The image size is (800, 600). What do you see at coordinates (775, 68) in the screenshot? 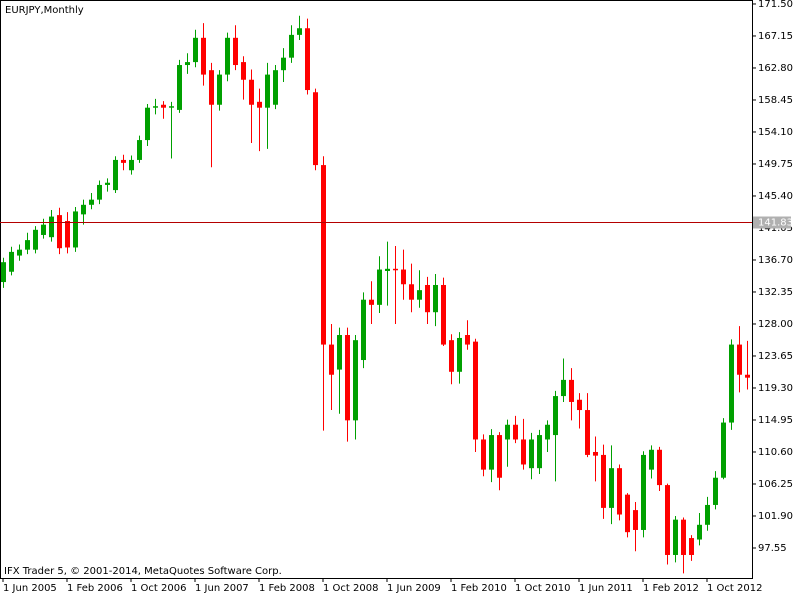
I see `y-tick-label: 162.80` at bounding box center [775, 68].